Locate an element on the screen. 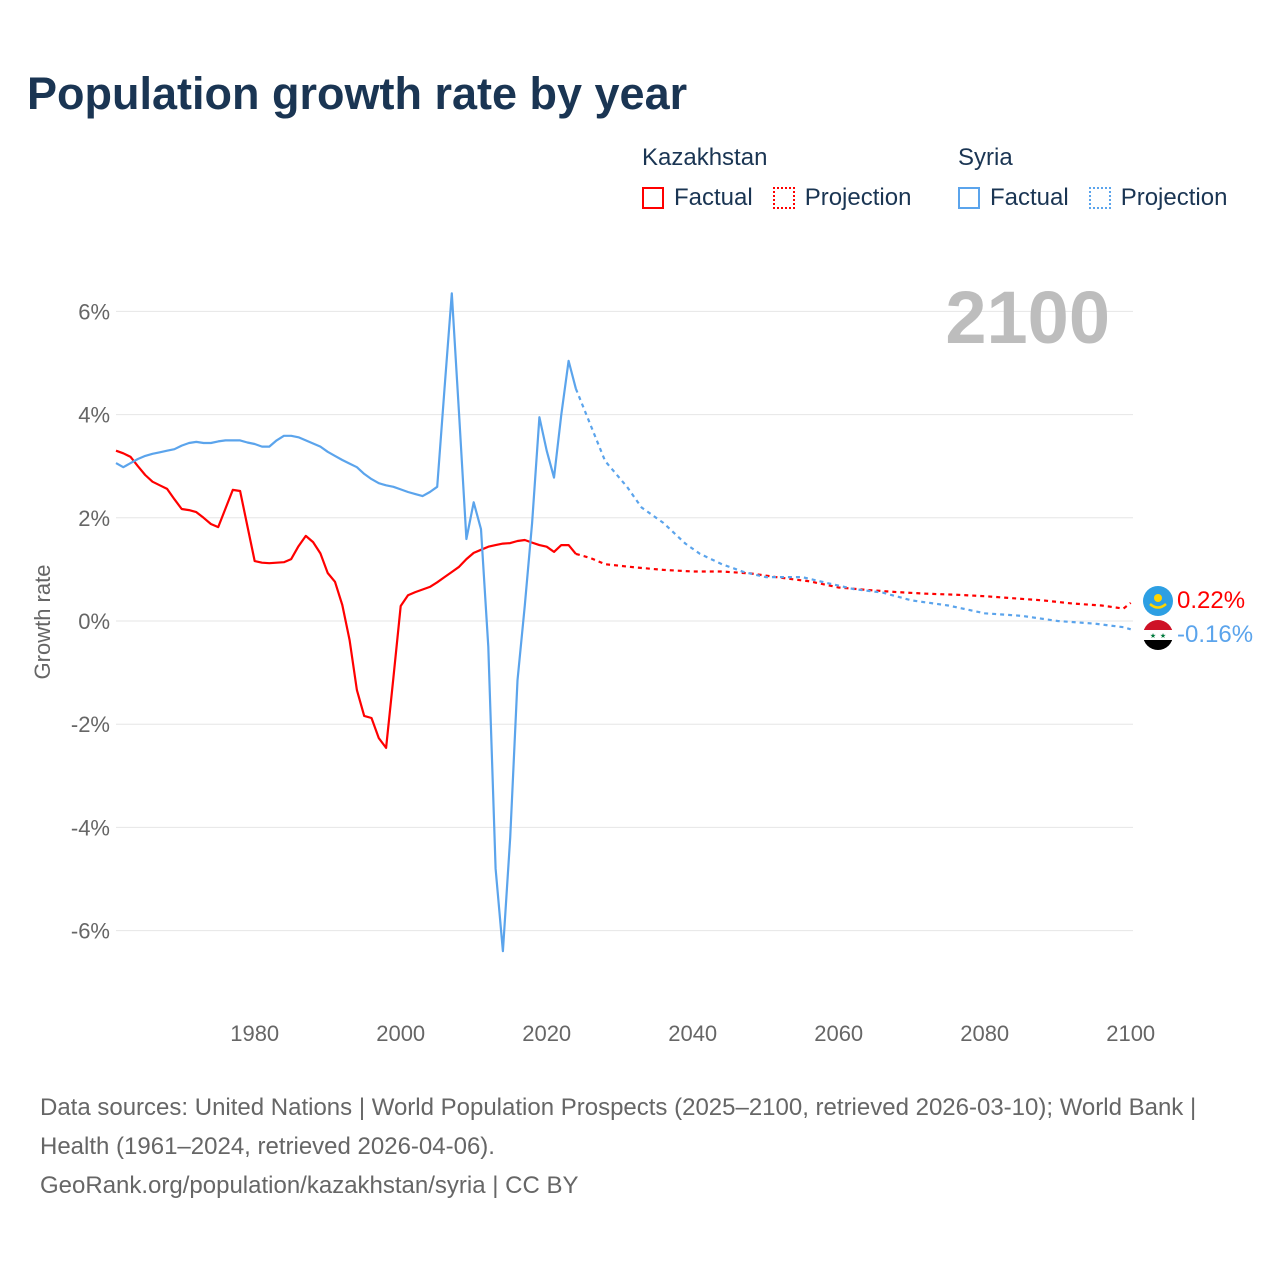 The width and height of the screenshot is (1280, 1280). series-line-kazakhstan-projection is located at coordinates (853, 581).